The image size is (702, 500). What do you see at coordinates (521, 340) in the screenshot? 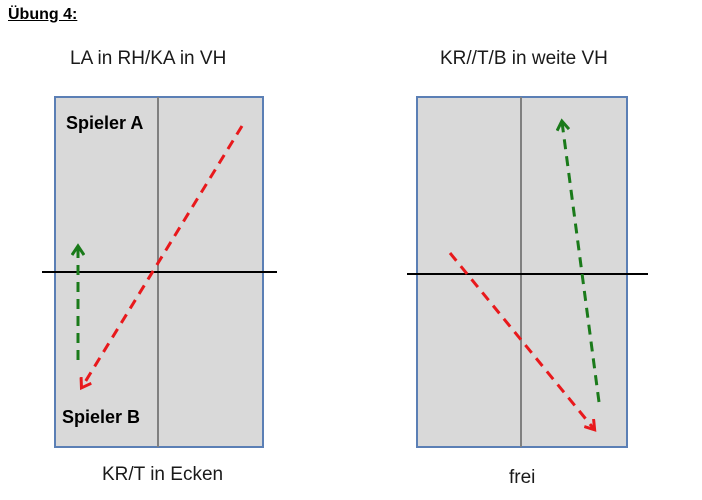
I see `right-red-arrow` at bounding box center [521, 340].